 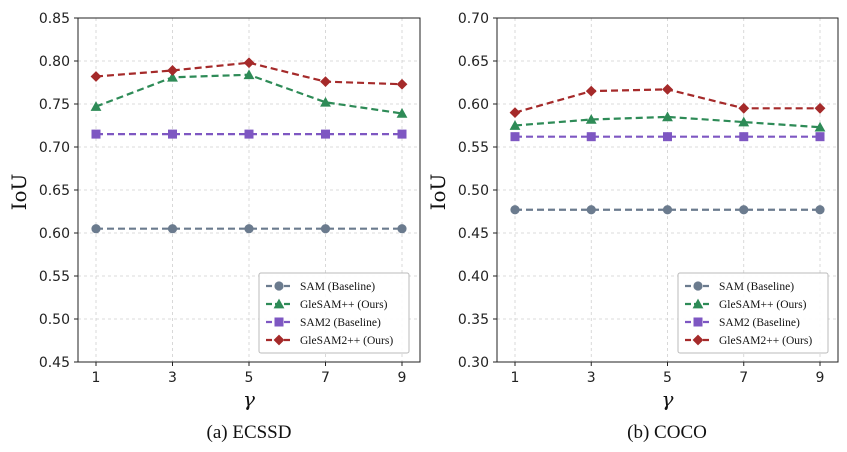 I want to click on y-tick-label: 0.55, so click(x=54, y=277).